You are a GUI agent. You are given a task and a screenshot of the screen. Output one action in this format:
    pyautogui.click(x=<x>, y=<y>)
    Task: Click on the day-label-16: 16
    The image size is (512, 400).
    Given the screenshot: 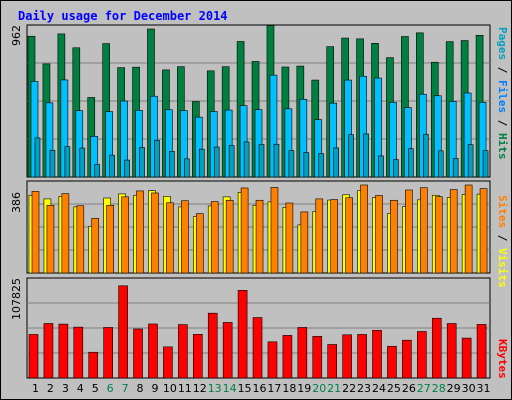 What is the action you would take?
    pyautogui.click(x=260, y=388)
    